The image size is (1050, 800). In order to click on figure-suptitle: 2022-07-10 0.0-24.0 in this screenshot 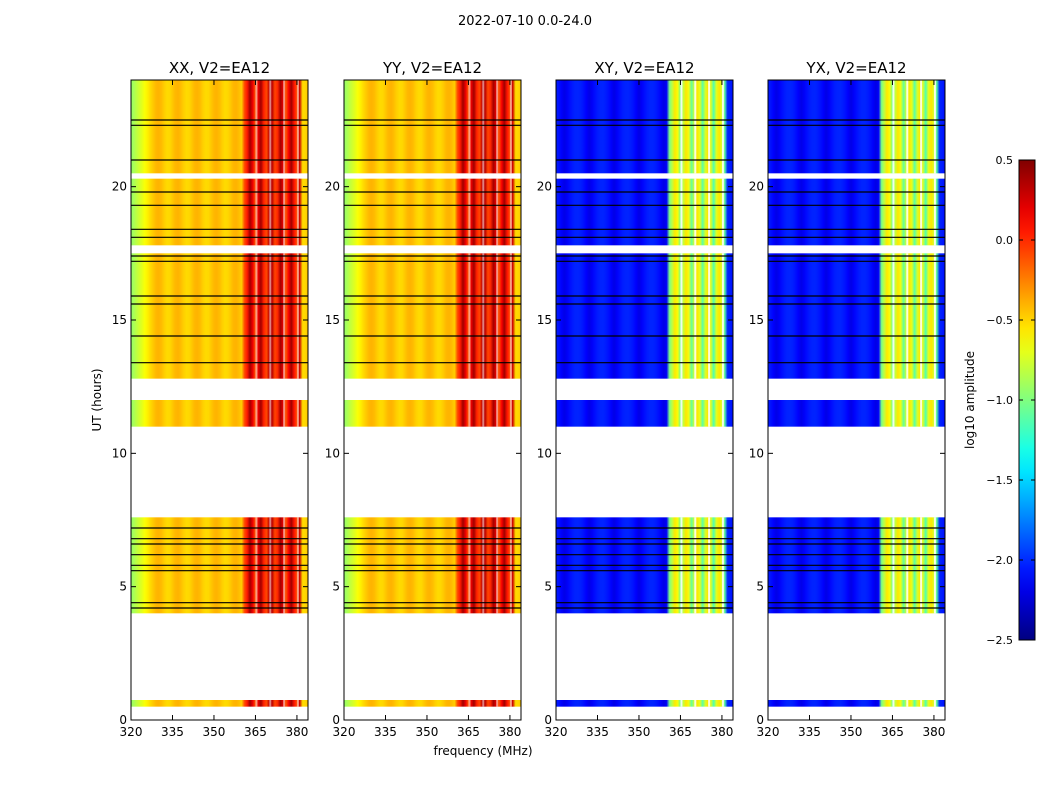, I will do `click(525, 21)`.